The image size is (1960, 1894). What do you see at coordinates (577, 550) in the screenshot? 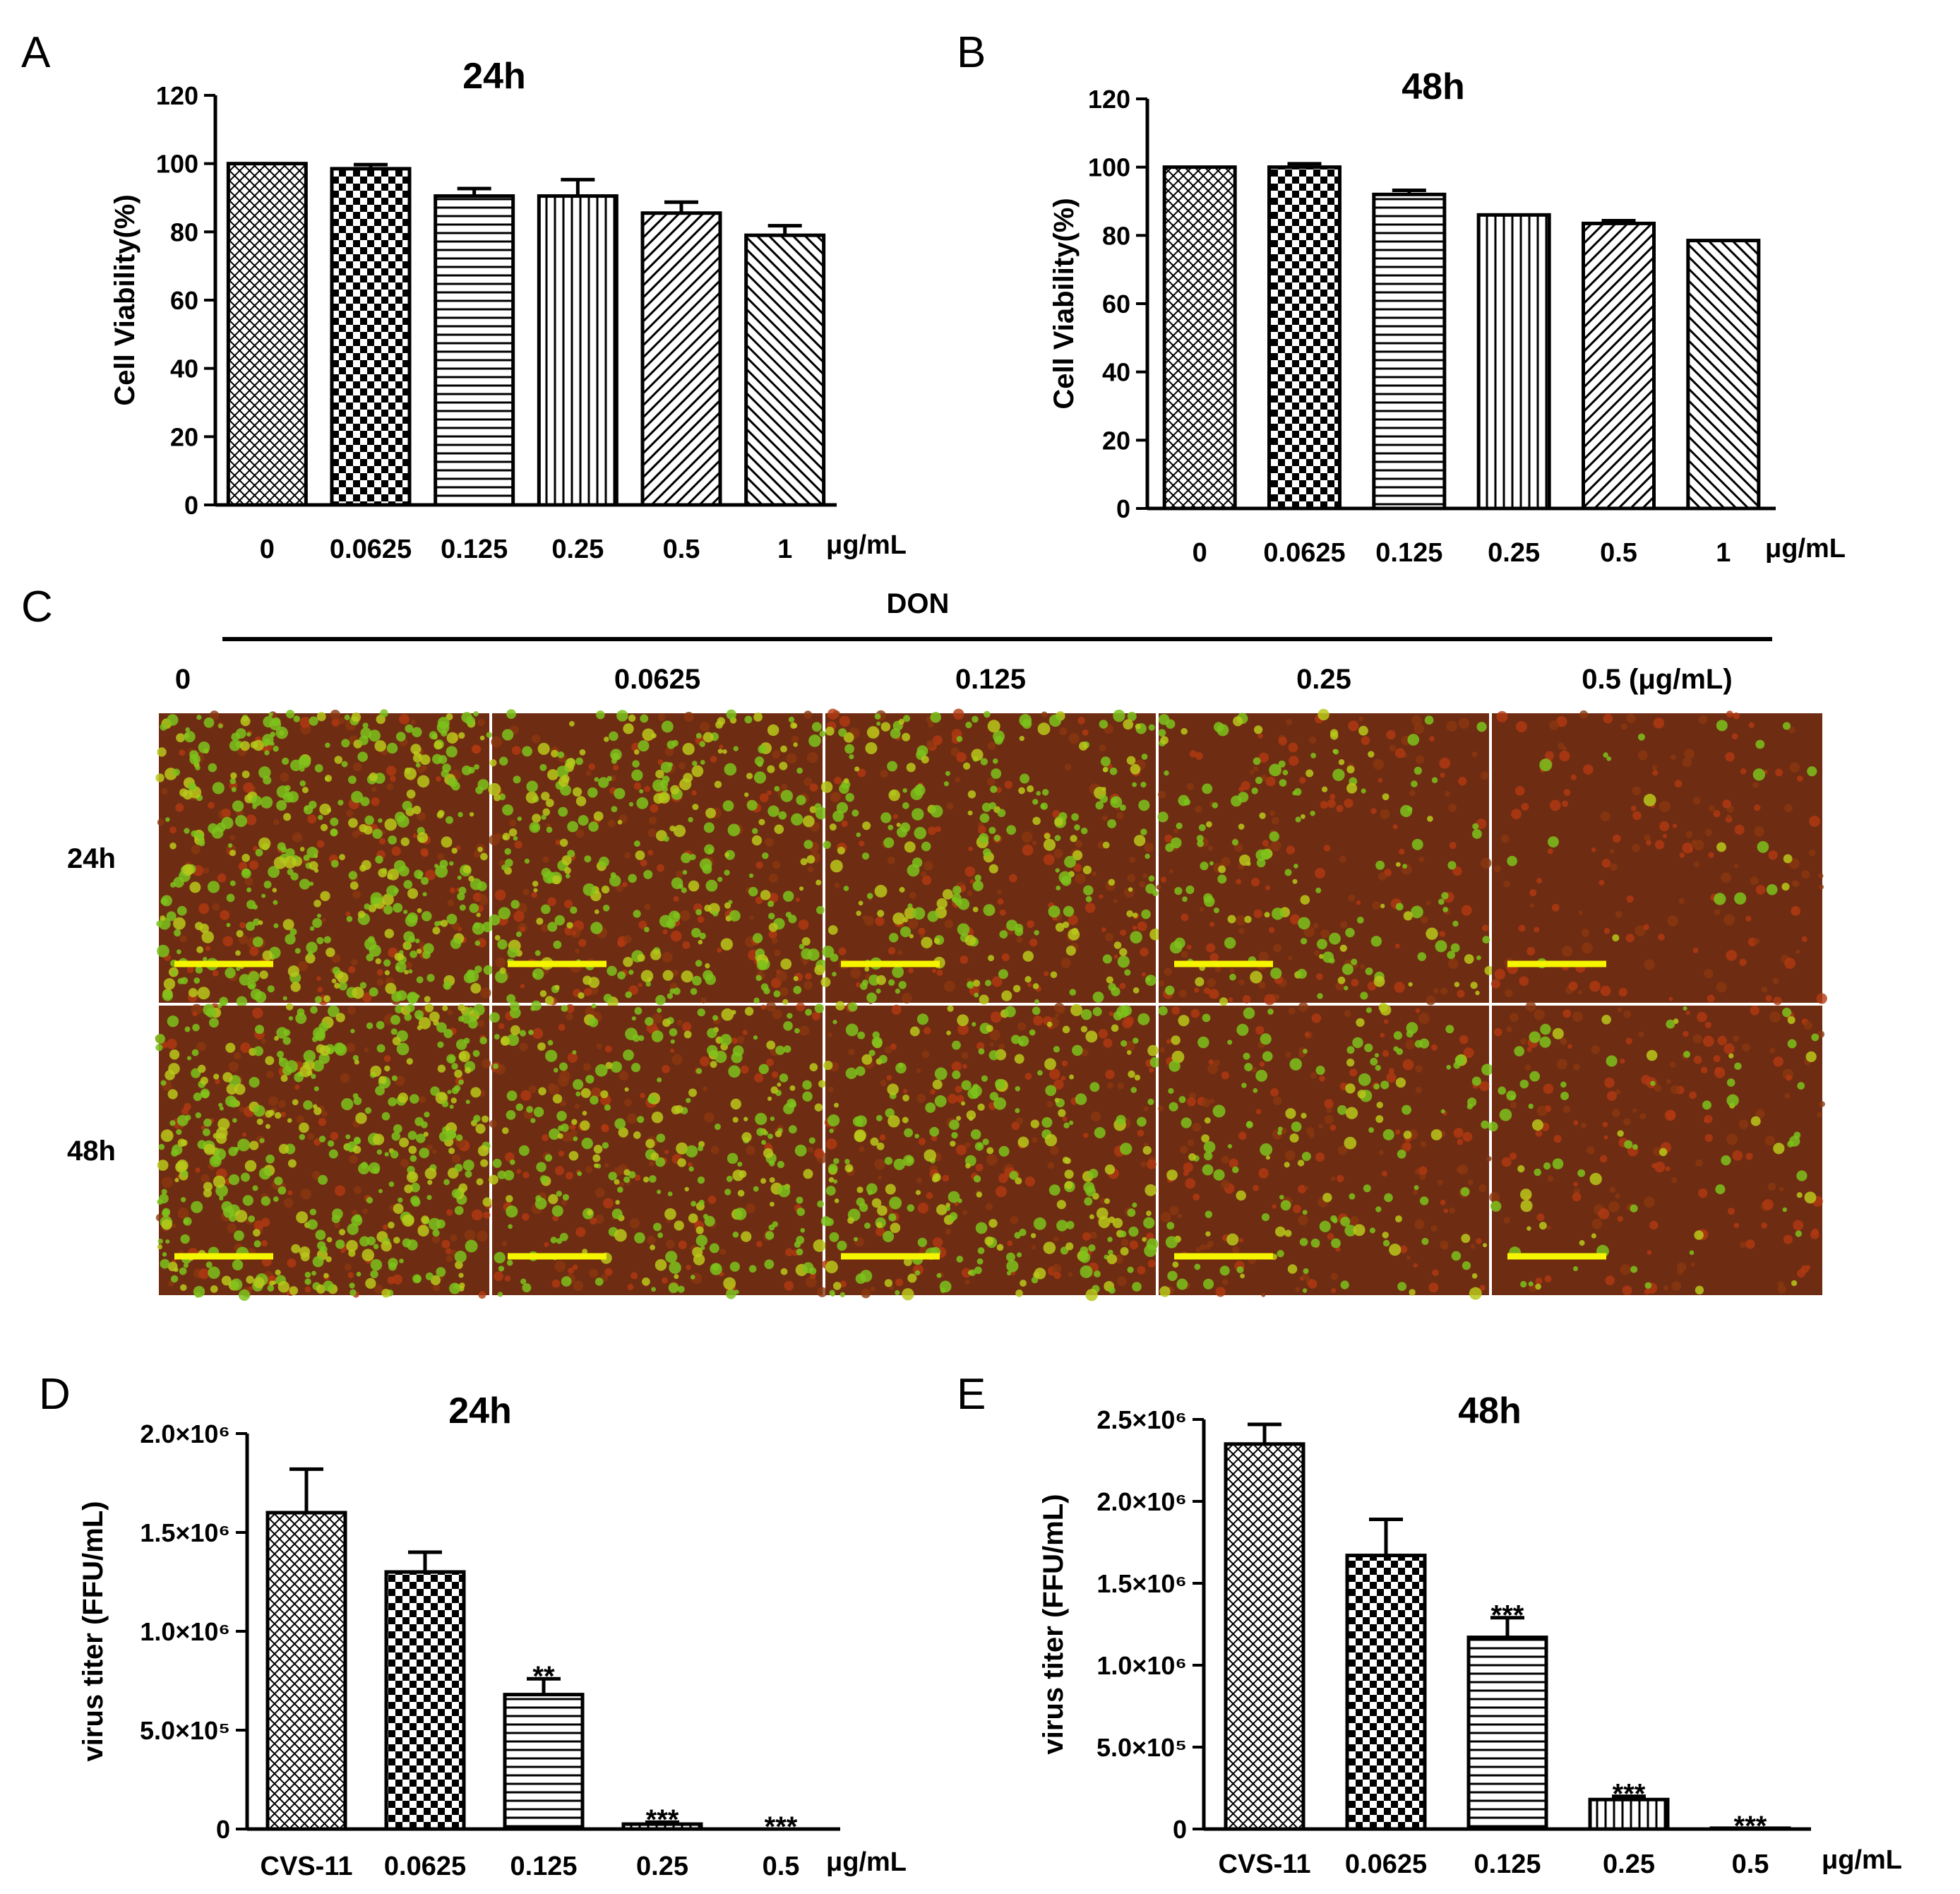
I see `x-tick-label: 0.25` at bounding box center [577, 550].